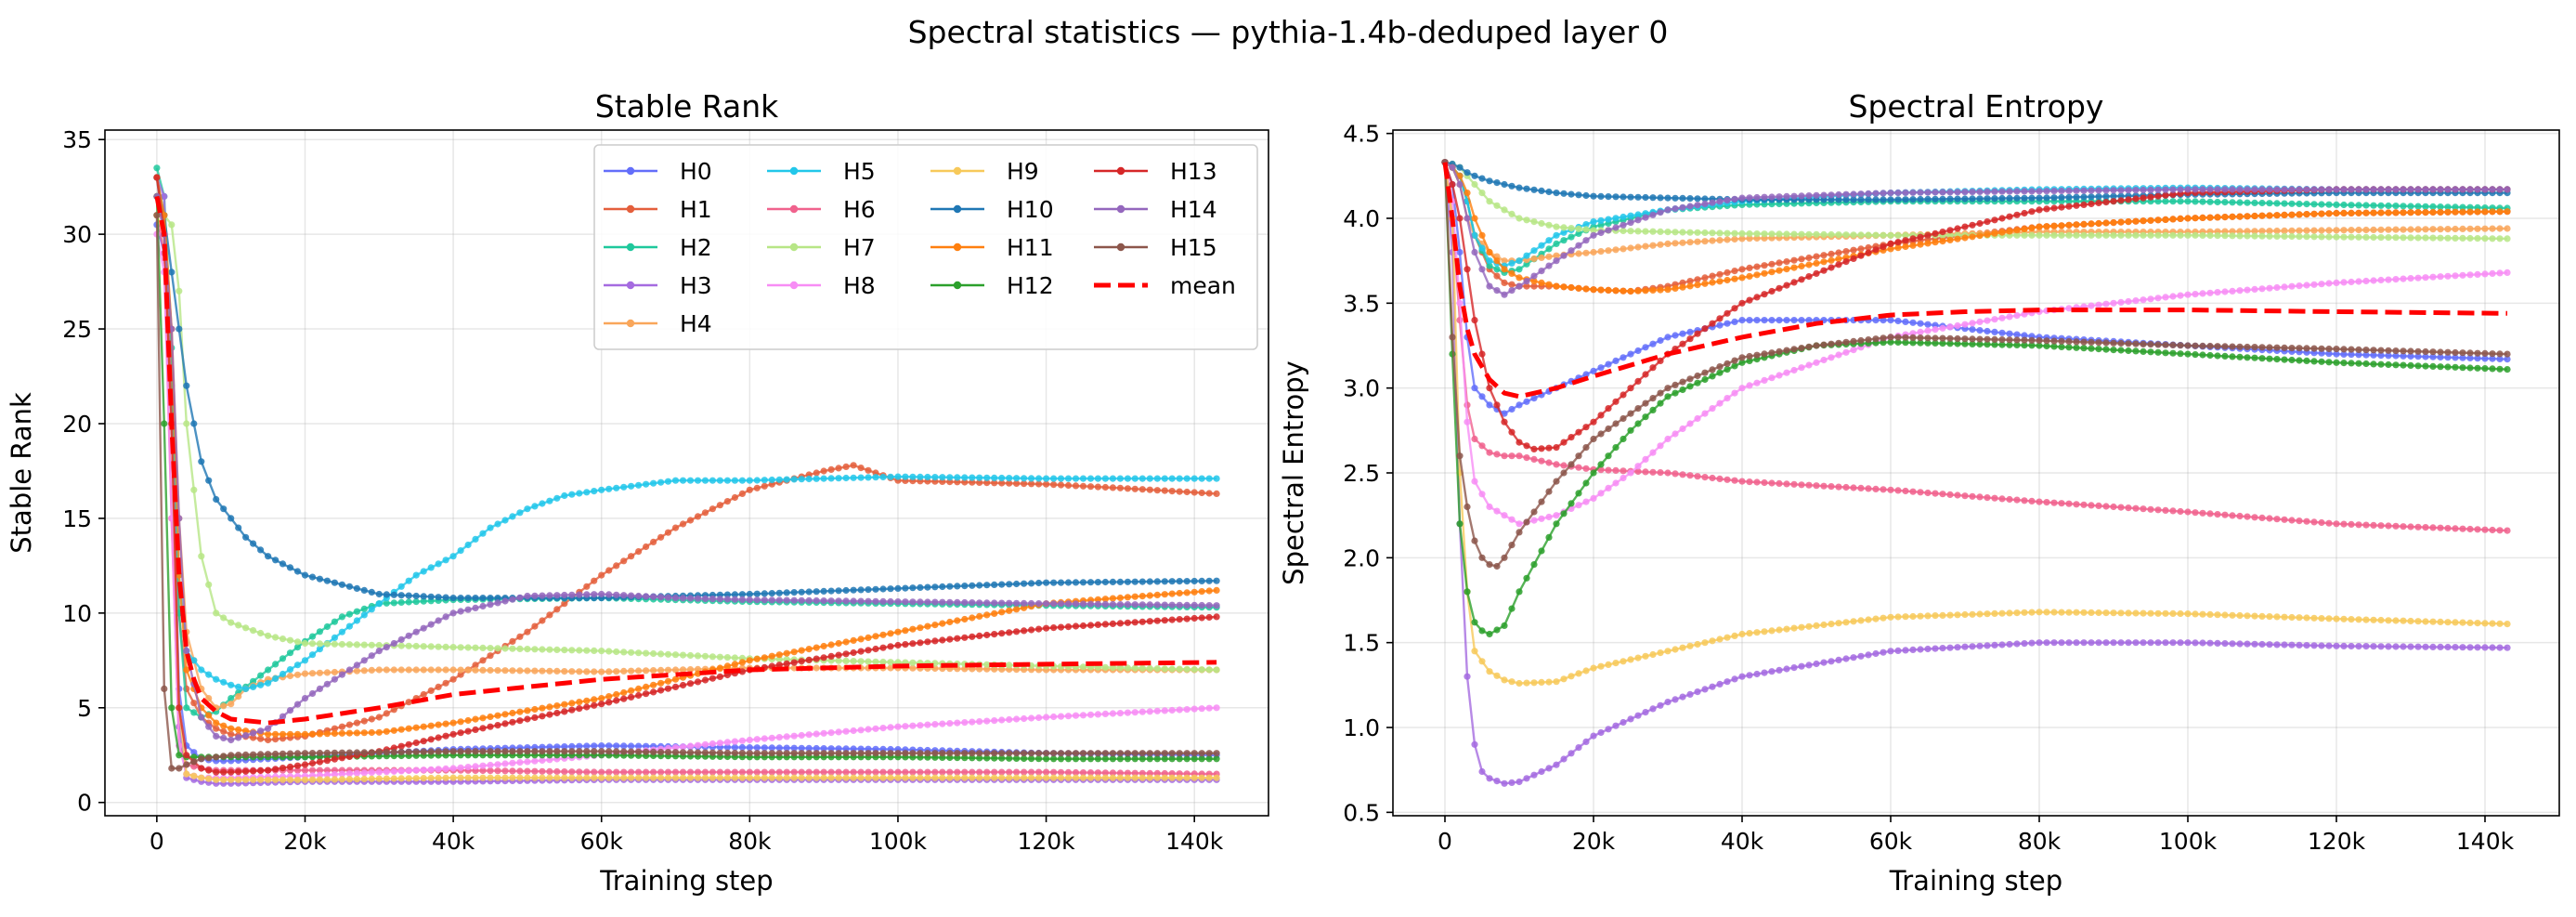  I want to click on legend-label: H10, so click(1030, 209).